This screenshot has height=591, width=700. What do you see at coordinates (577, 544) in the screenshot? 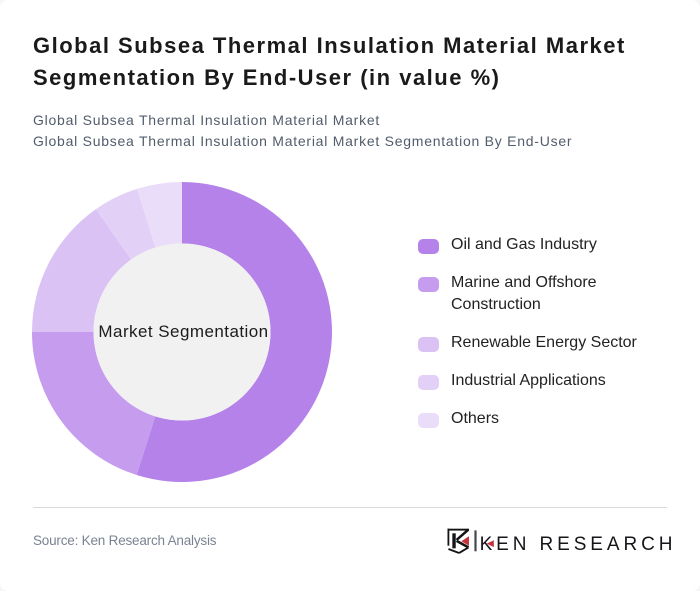
I see `svg-text: KEN RESEARCH` at bounding box center [577, 544].